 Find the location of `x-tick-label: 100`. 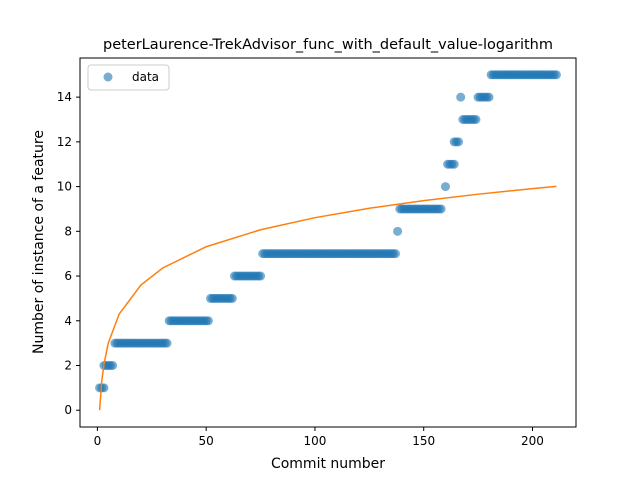

x-tick-label: 100 is located at coordinates (314, 441).